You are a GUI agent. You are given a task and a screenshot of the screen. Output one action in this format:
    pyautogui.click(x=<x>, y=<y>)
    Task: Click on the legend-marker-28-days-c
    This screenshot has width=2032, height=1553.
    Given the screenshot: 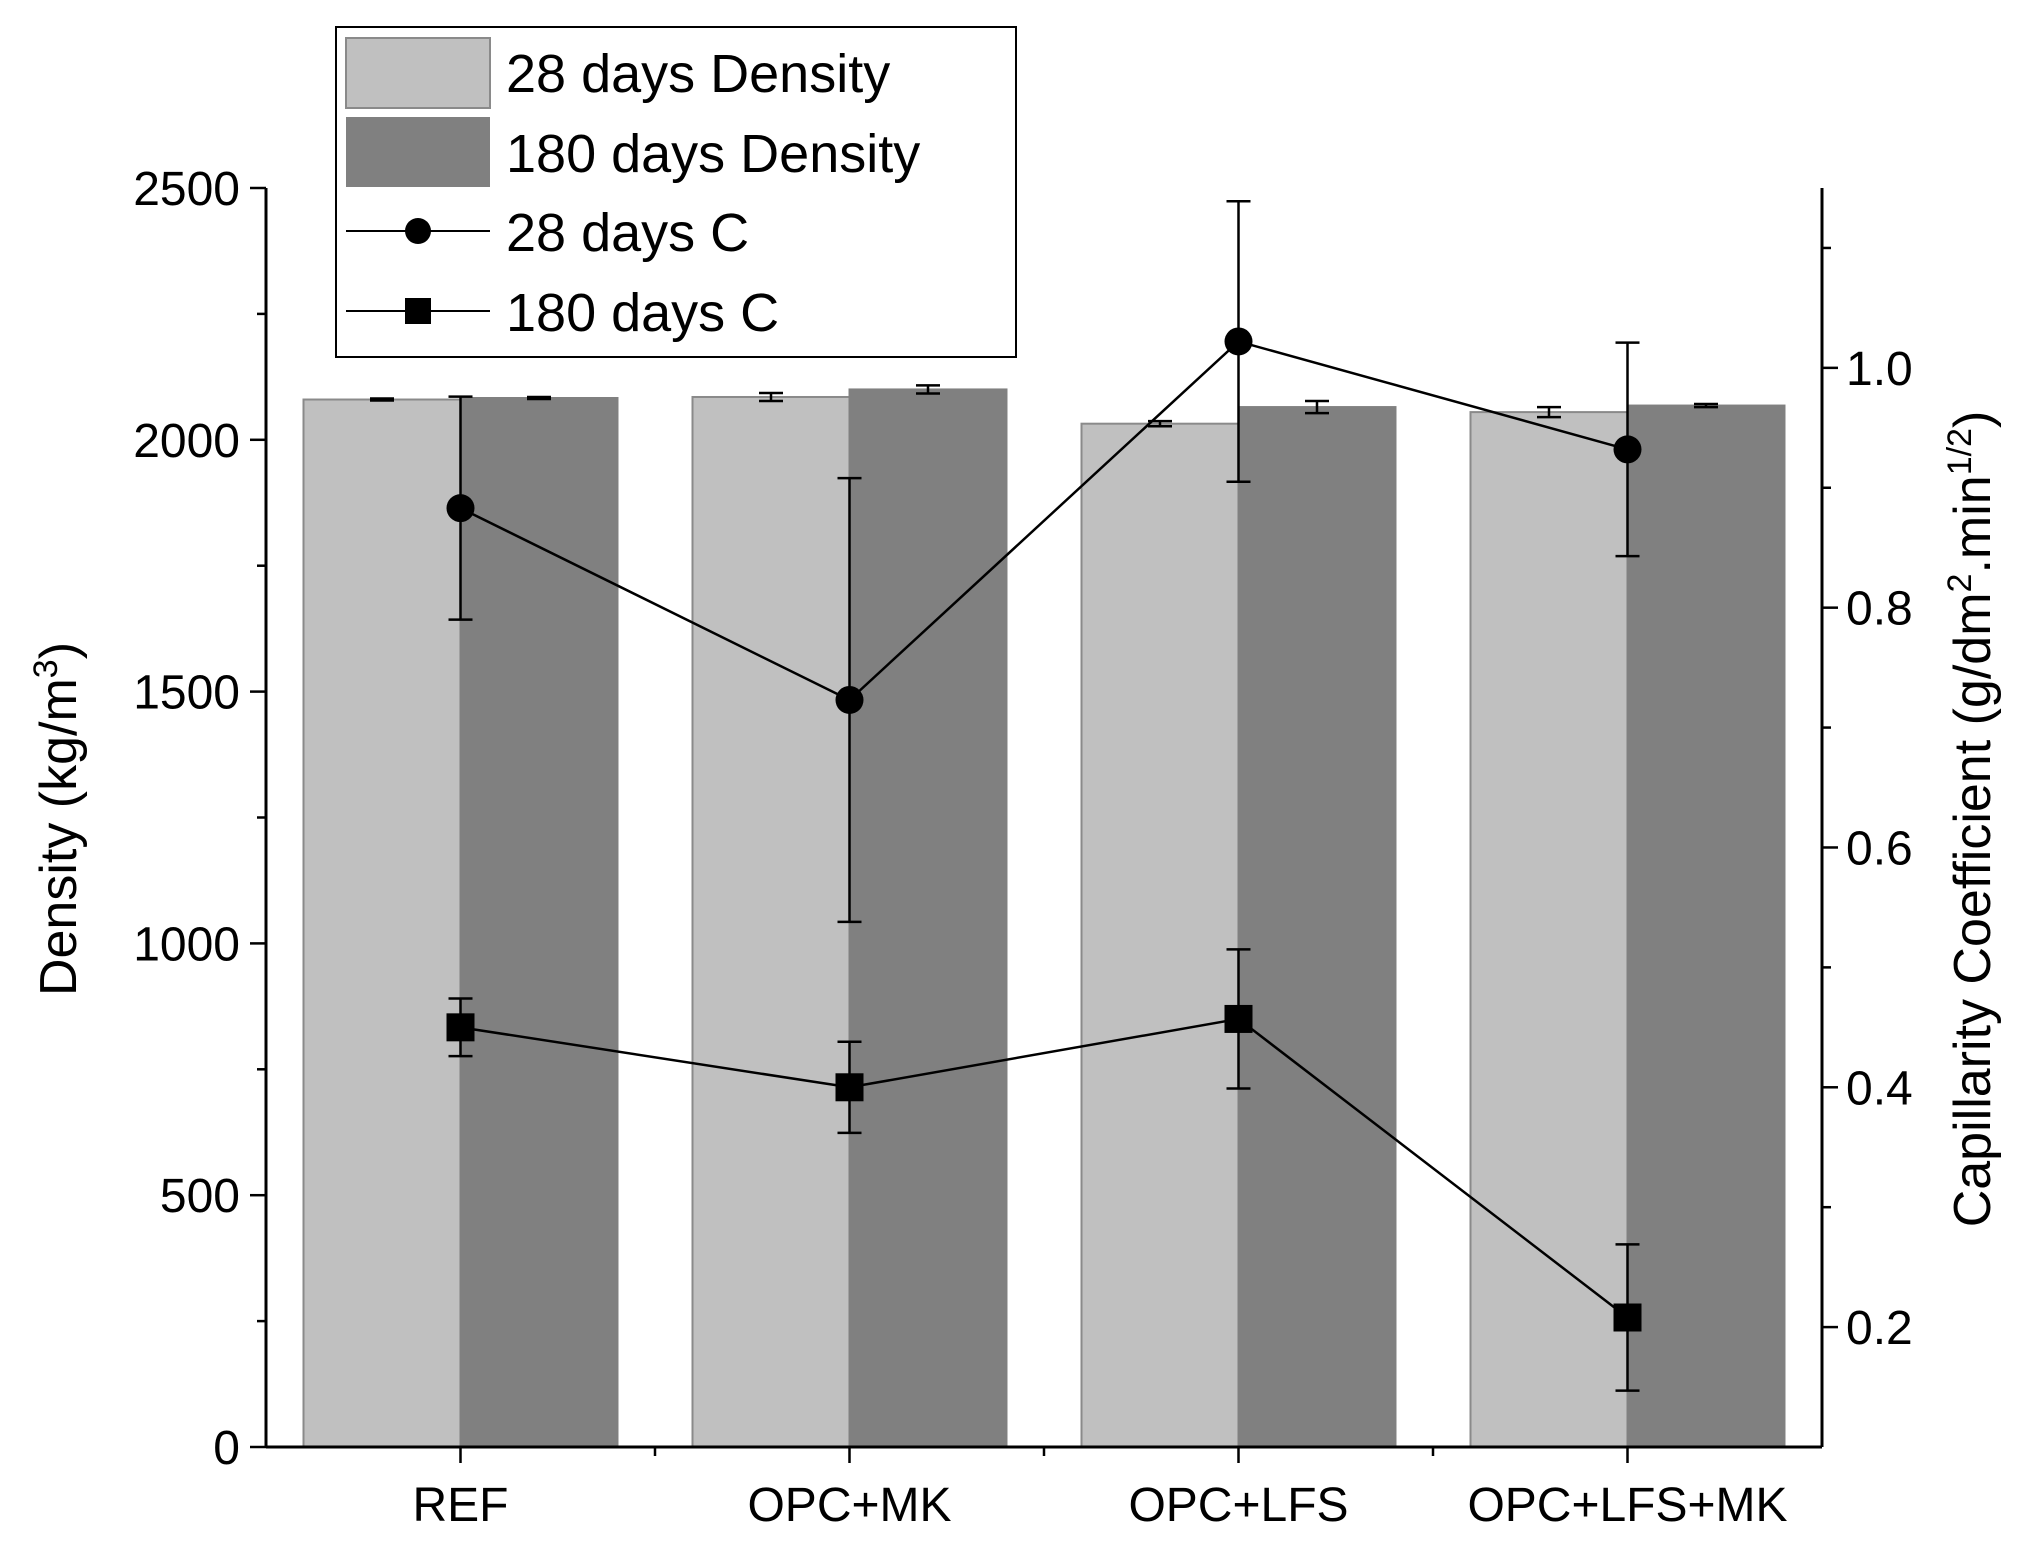 What is the action you would take?
    pyautogui.click(x=418, y=231)
    